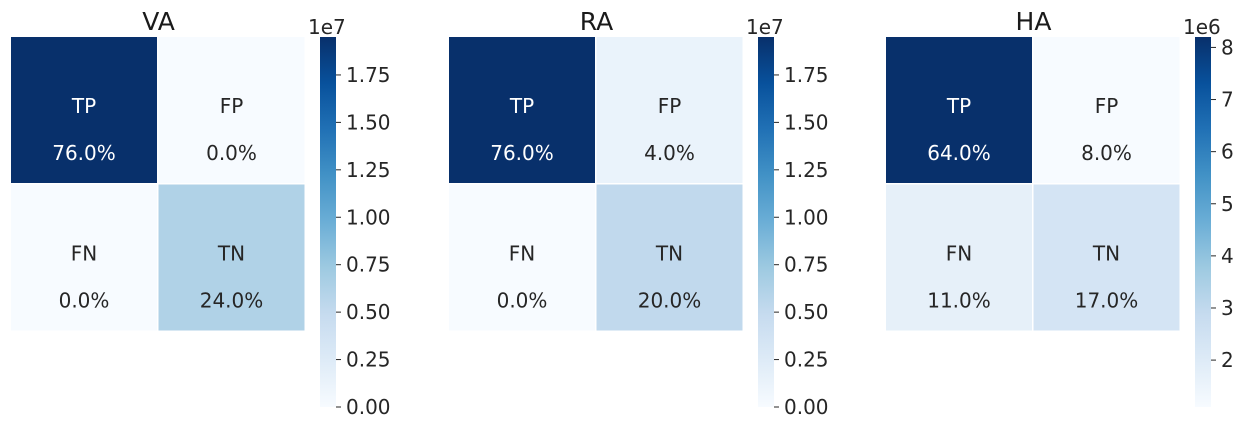 The height and width of the screenshot is (429, 1247). I want to click on cell-percentage: 64.0%, so click(959, 153).